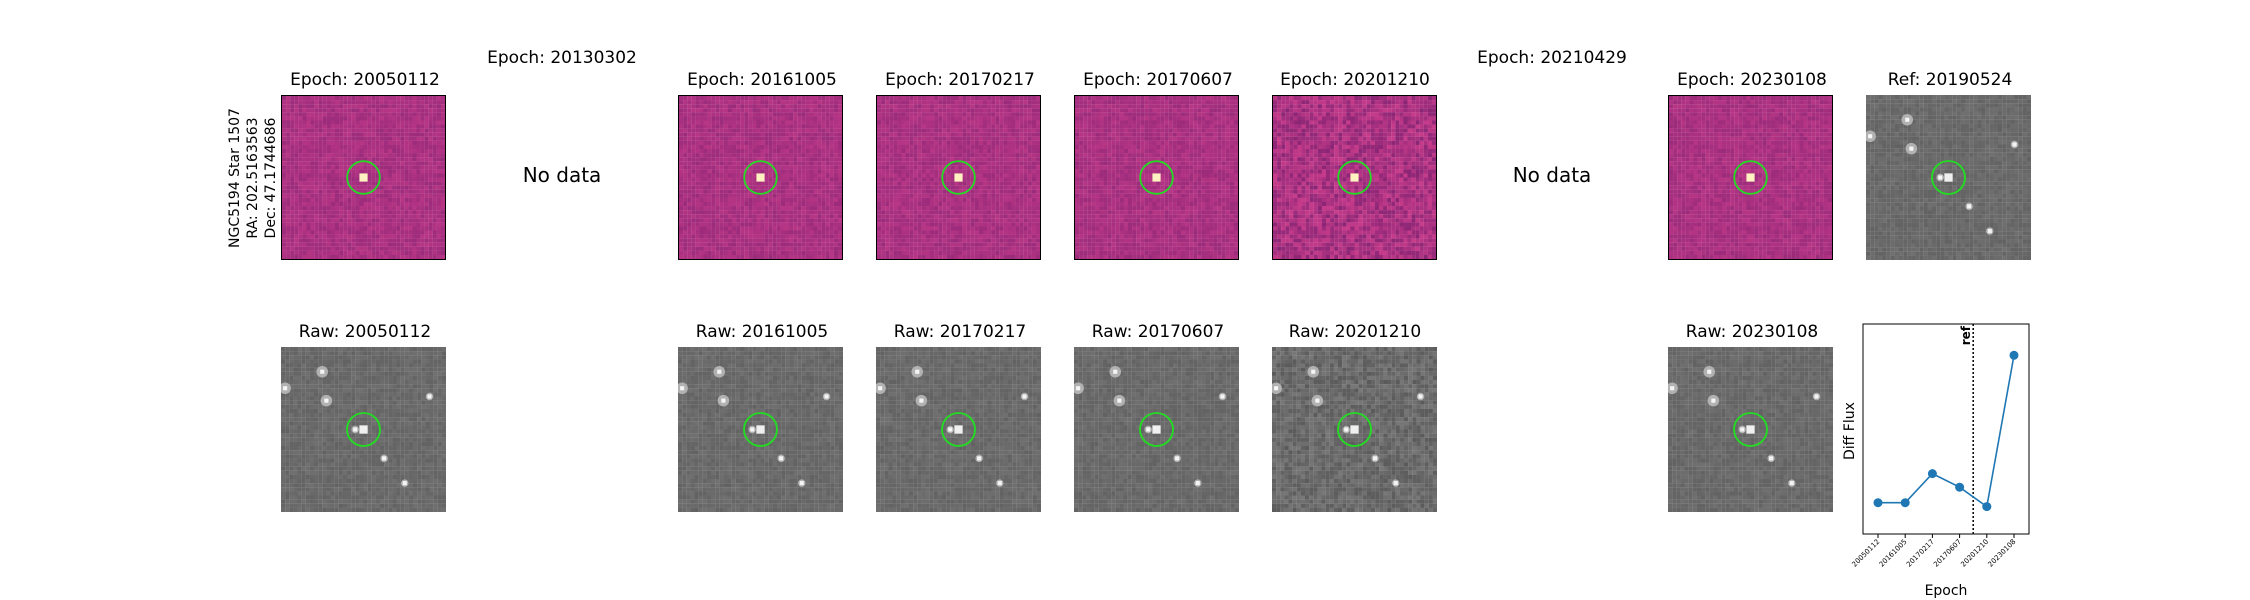 Image resolution: width=2250 pixels, height=600 pixels. What do you see at coordinates (1850, 431) in the screenshot?
I see `chart-ylabel: Diff Flux` at bounding box center [1850, 431].